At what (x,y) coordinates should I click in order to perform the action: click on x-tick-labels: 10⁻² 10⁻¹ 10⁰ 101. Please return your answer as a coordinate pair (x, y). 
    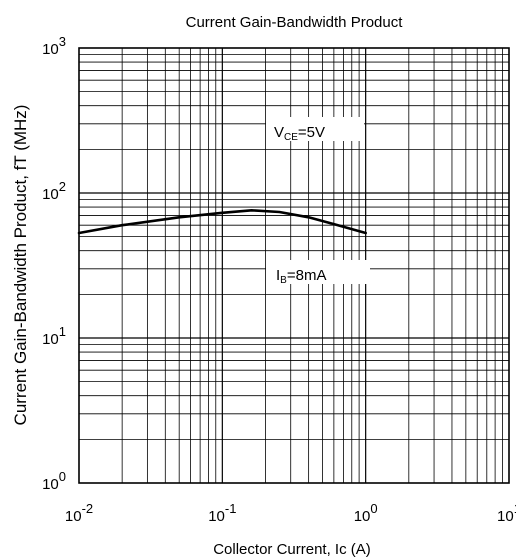
    Looking at the image, I should click on (290, 513).